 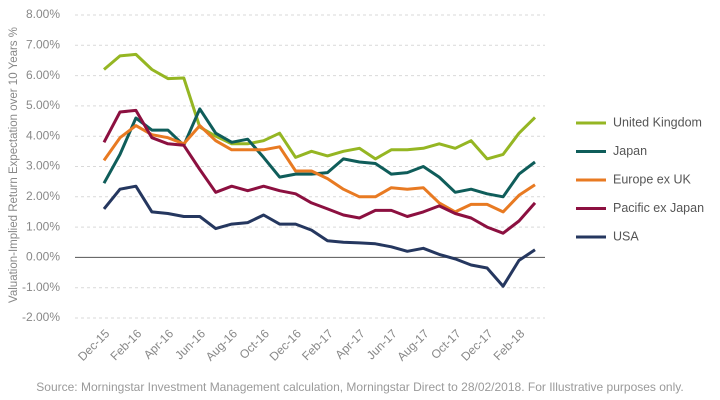 What do you see at coordinates (350, 344) in the screenshot?
I see `x-tick-label: Apr-17` at bounding box center [350, 344].